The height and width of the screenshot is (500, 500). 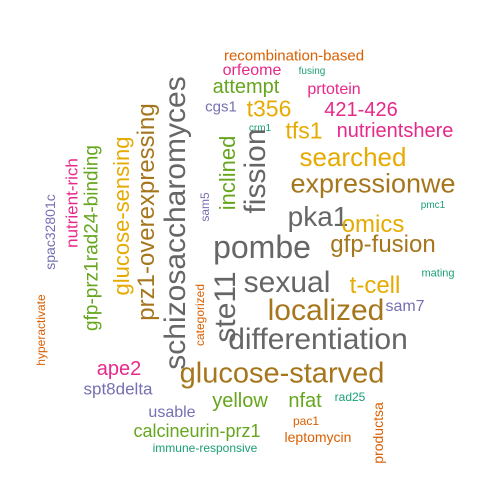 What do you see at coordinates (305, 401) in the screenshot?
I see `word-nfat: nfat` at bounding box center [305, 401].